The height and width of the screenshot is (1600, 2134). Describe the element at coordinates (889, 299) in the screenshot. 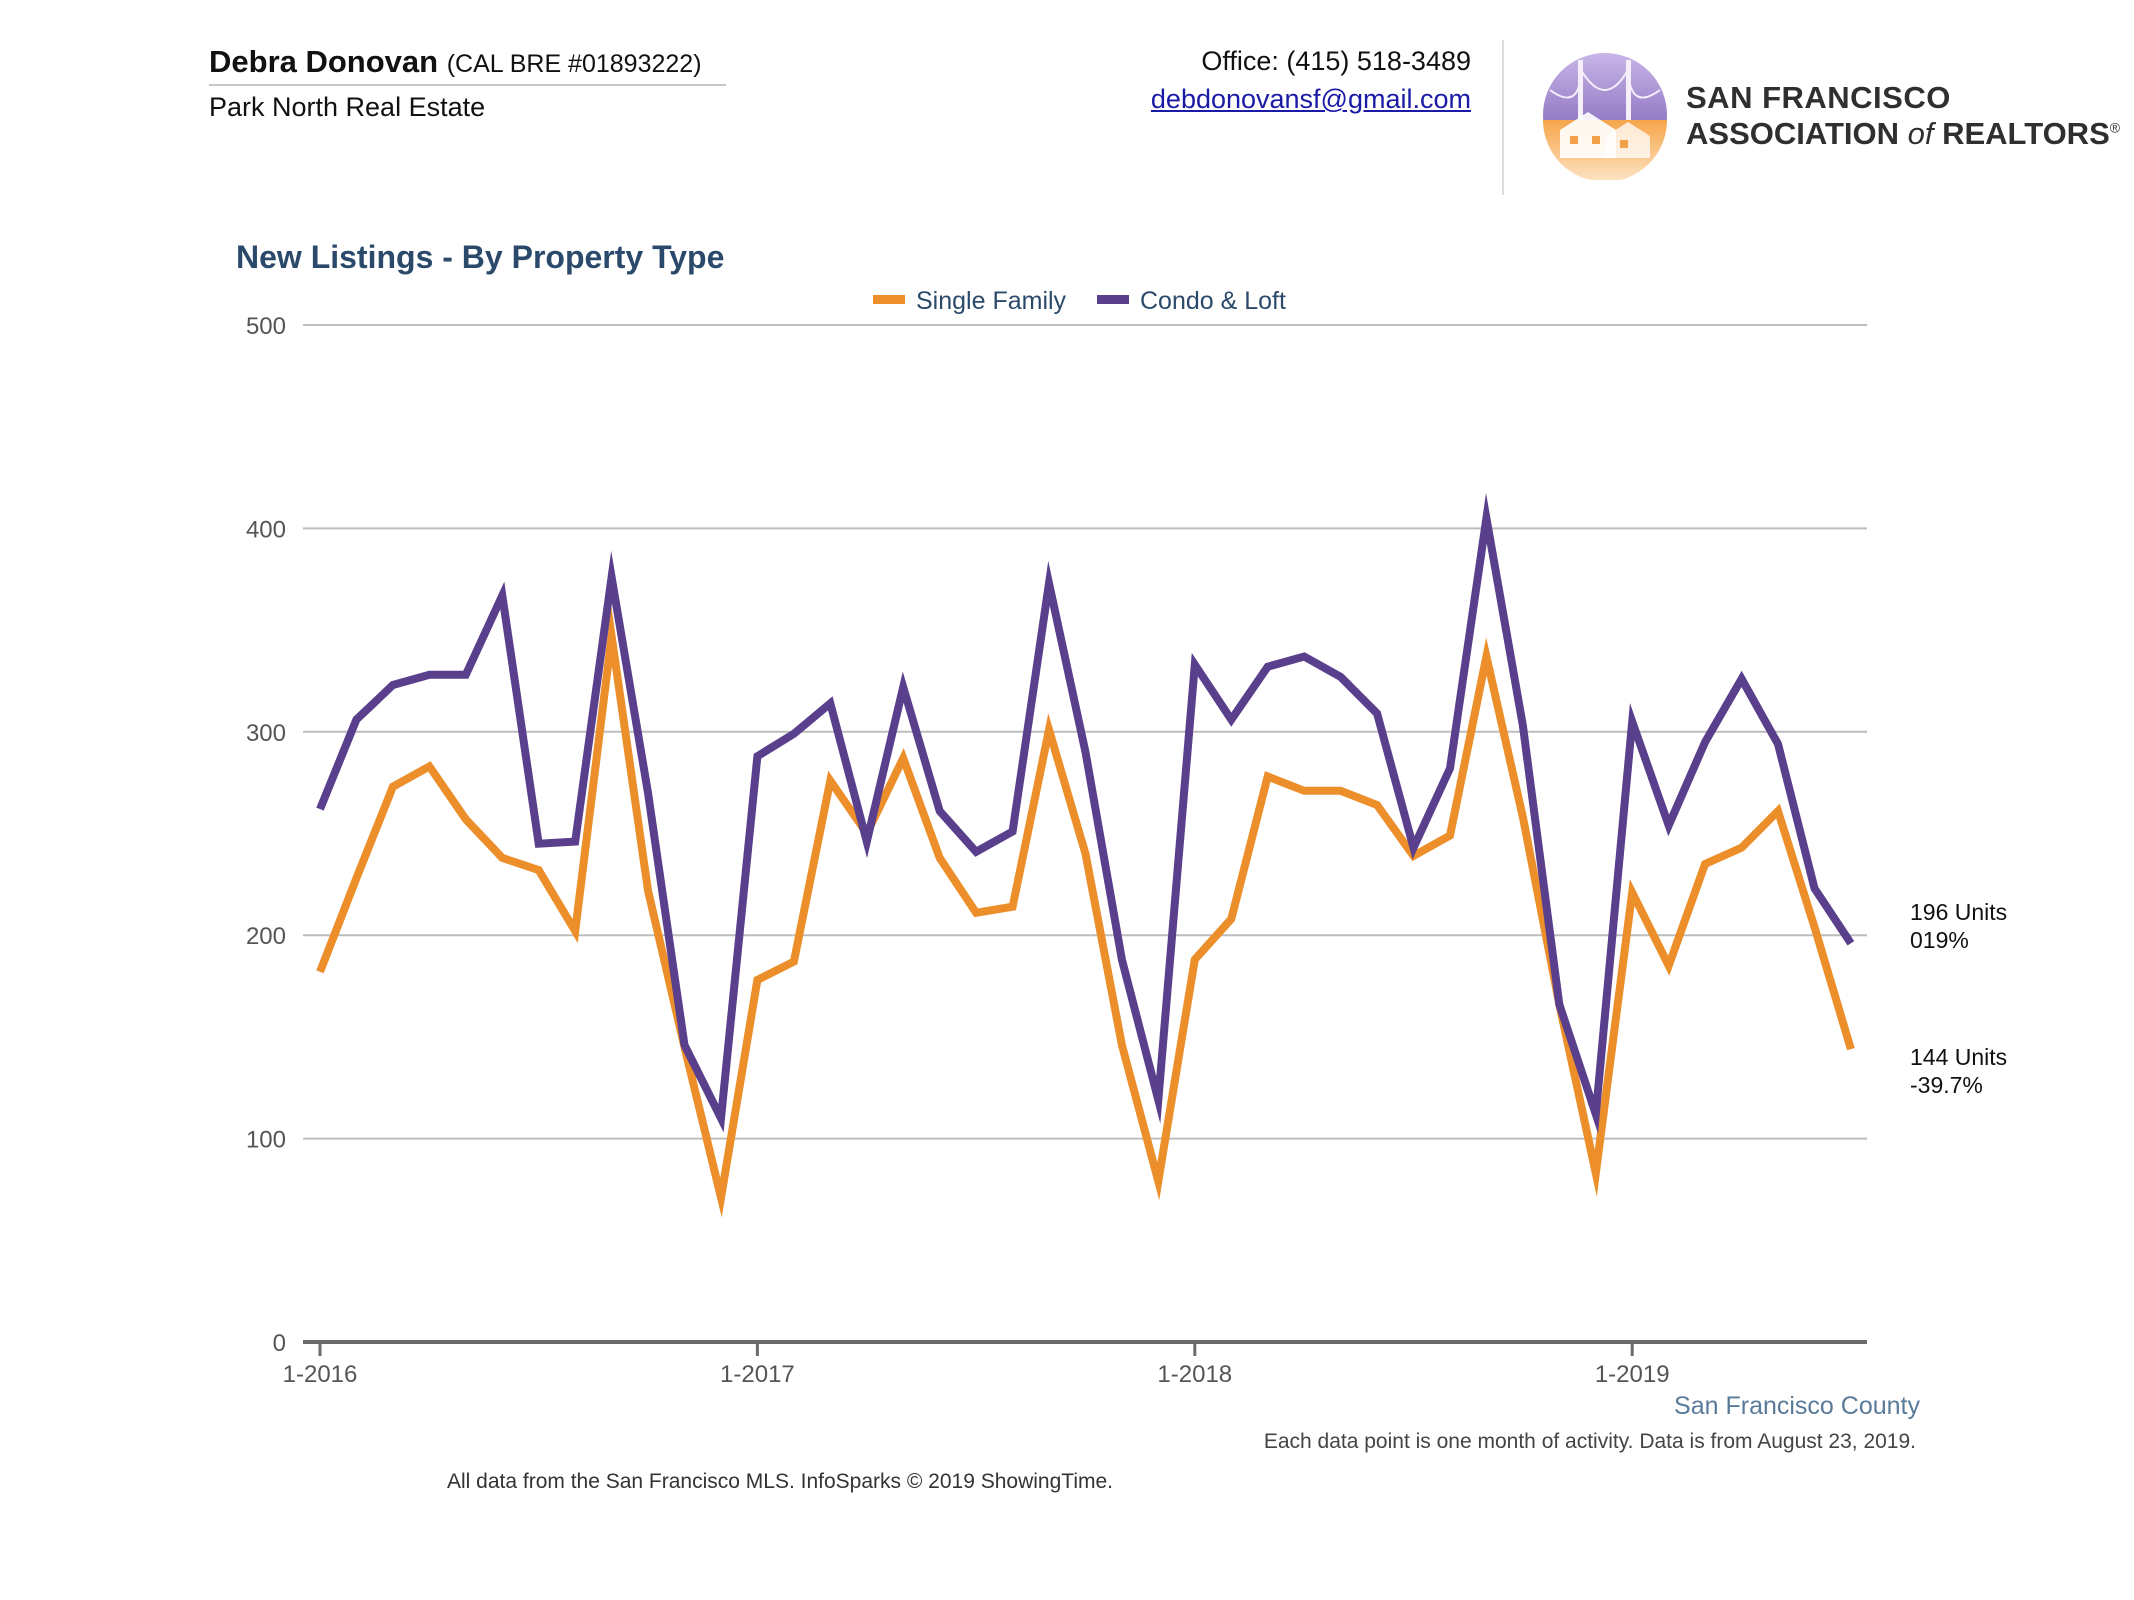

I see `legend-swatch-single-family` at that location.